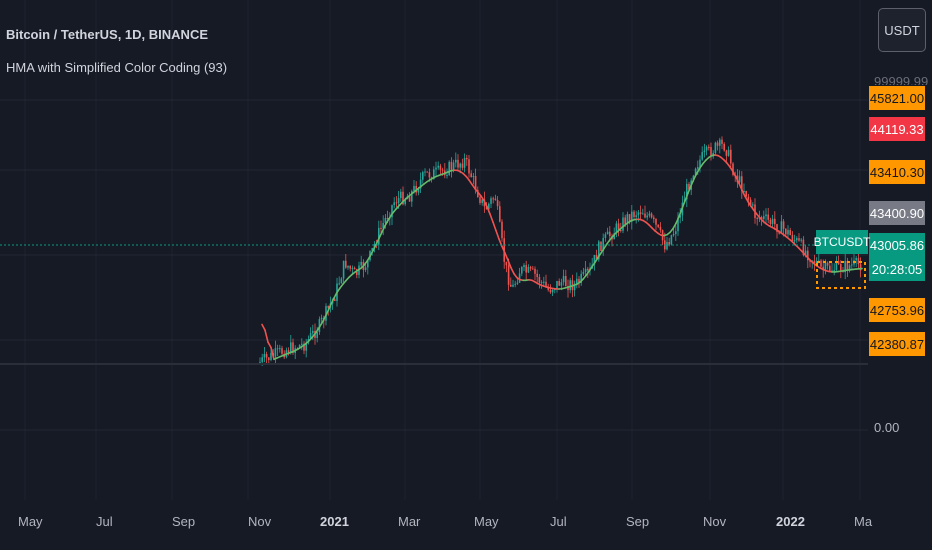 The height and width of the screenshot is (550, 932). I want to click on price-tag-2: 44119.33, so click(897, 129).